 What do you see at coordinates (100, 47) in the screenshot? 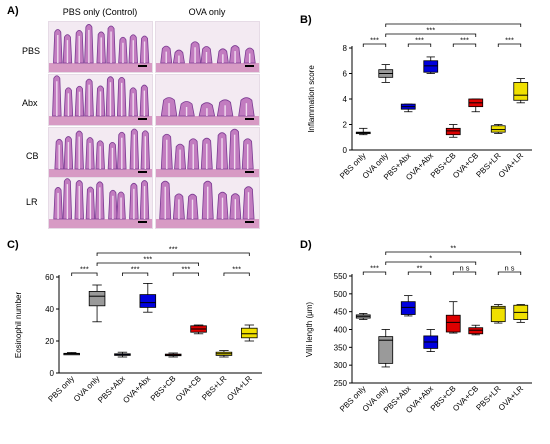
I see `histology-image-pbs-control` at bounding box center [100, 47].